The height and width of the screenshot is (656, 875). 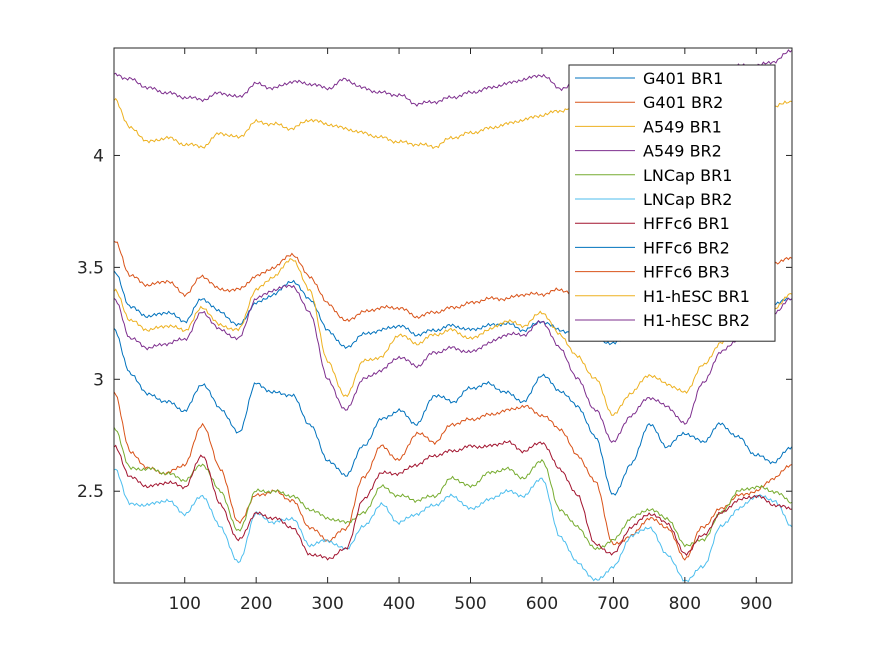 I want to click on x-tick-label: 100, so click(x=185, y=604).